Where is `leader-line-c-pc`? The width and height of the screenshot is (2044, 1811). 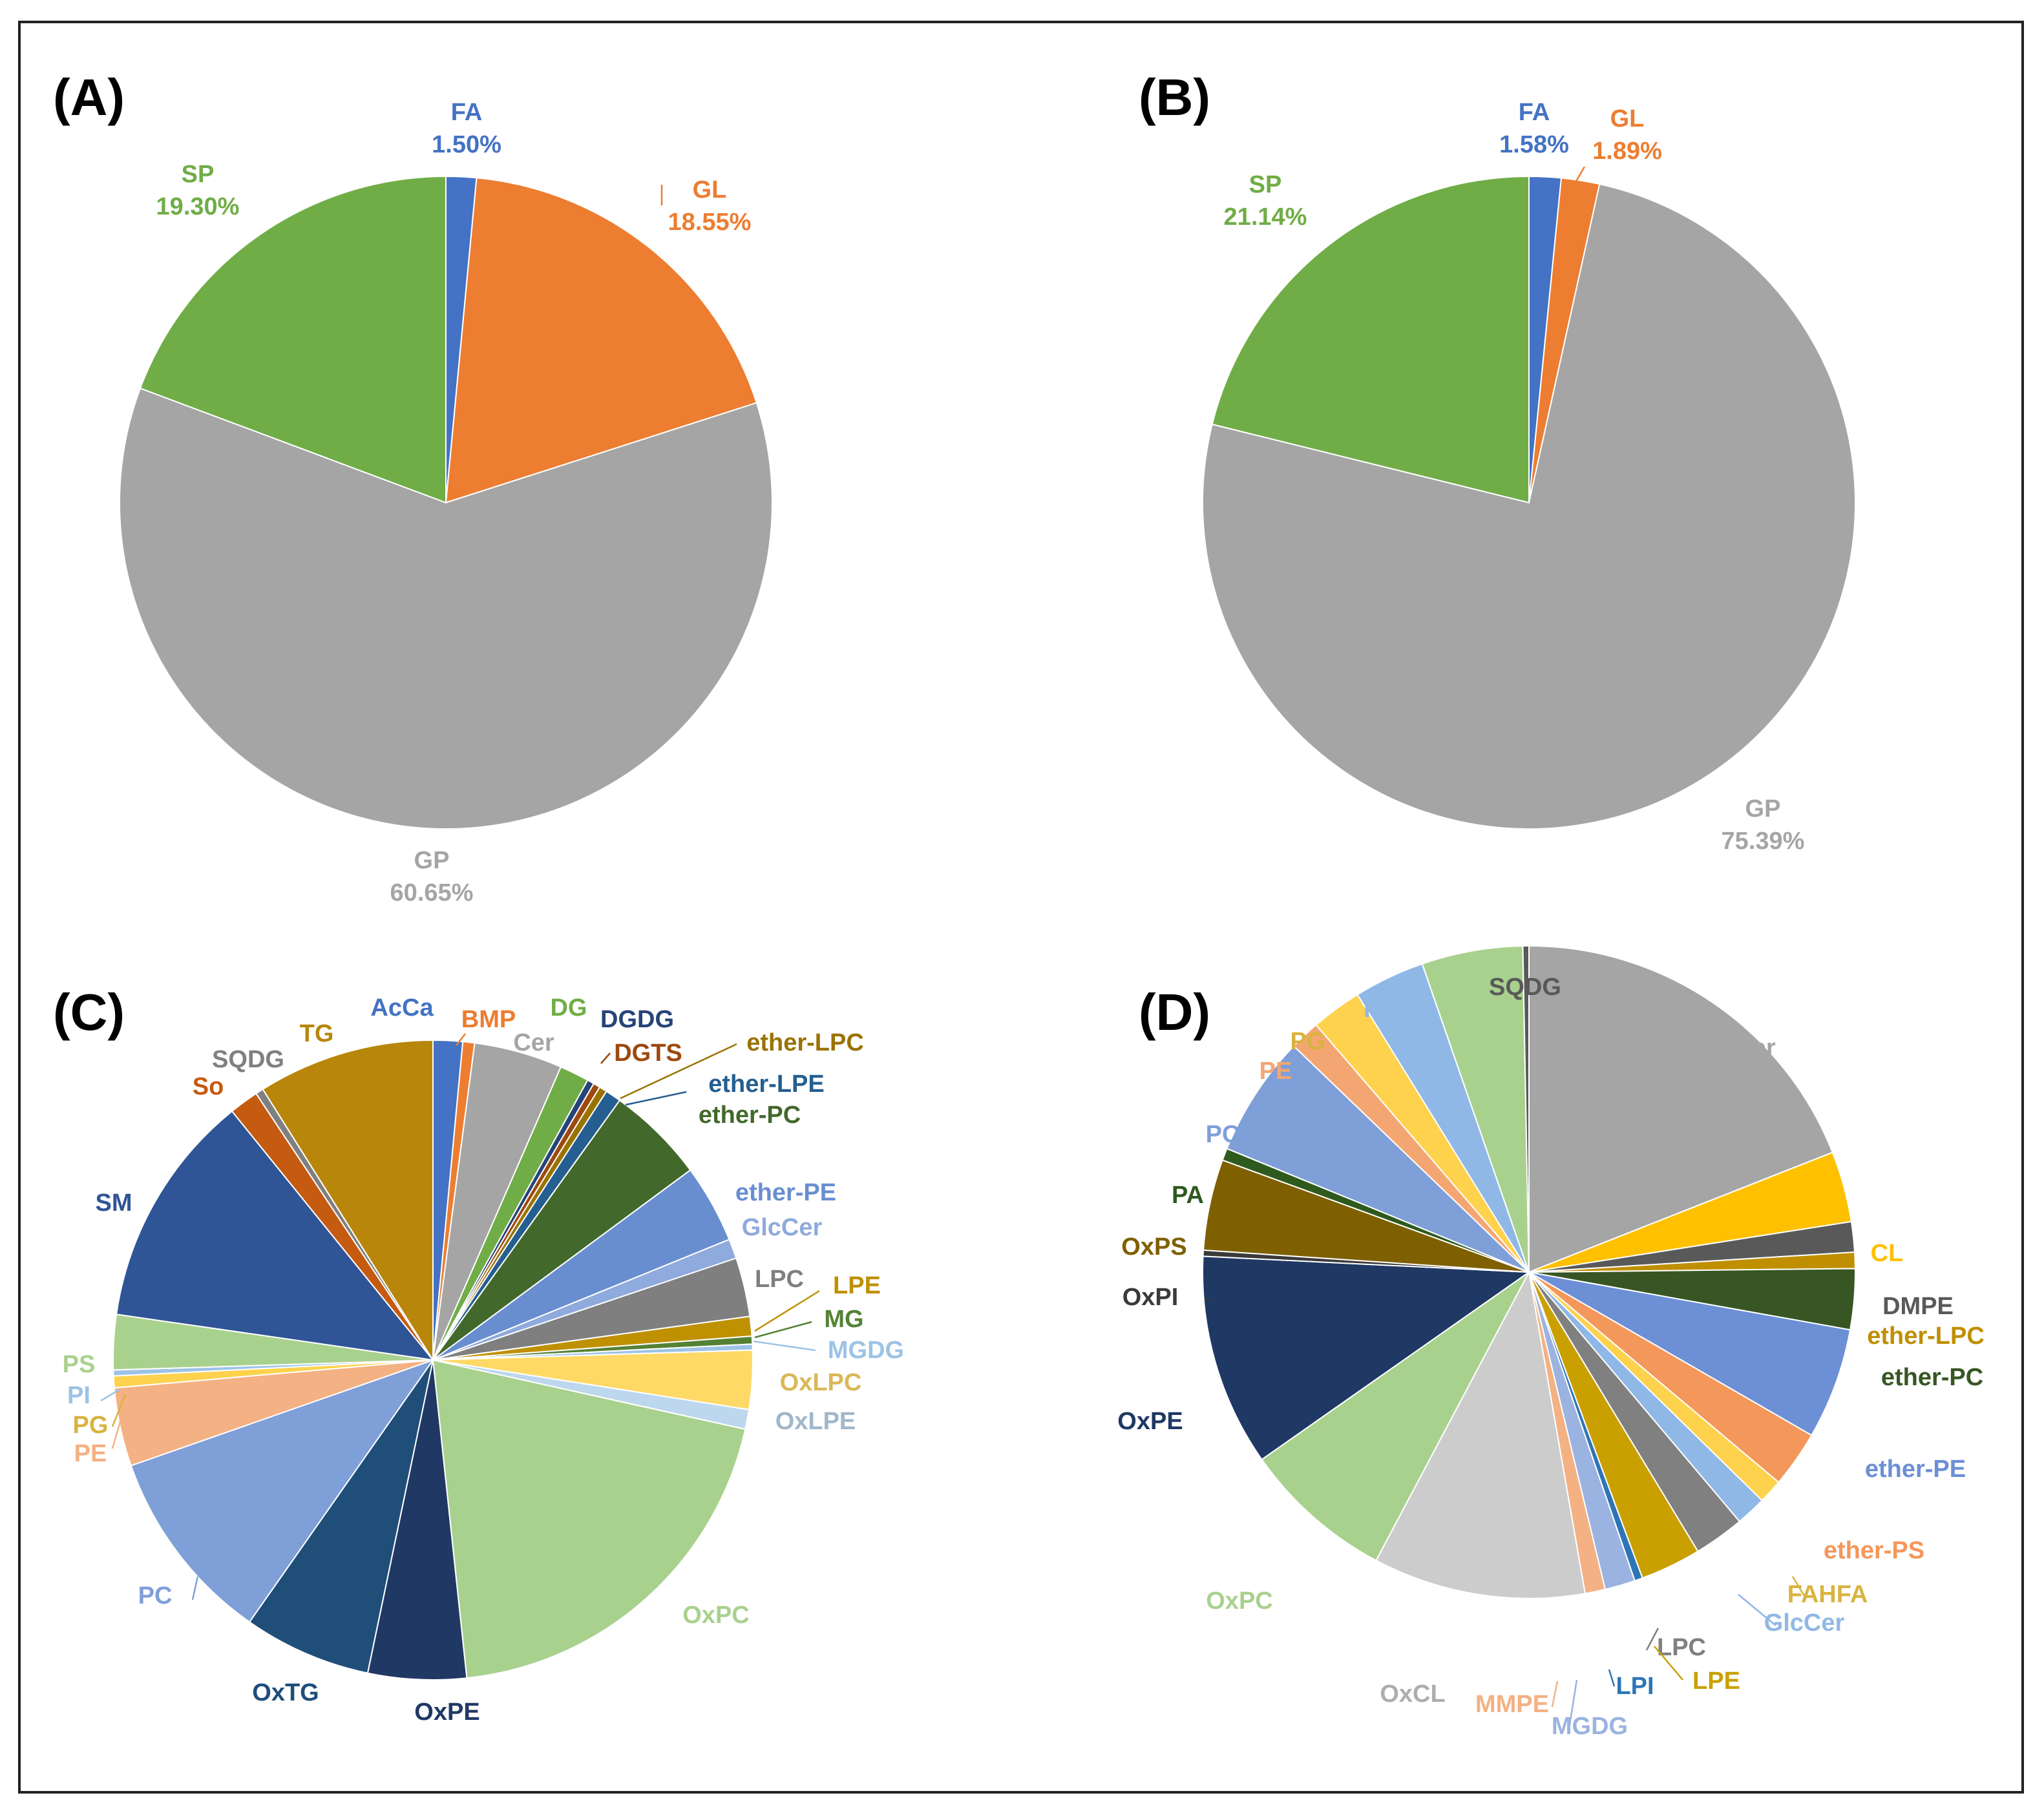
leader-line-c-pc is located at coordinates (195, 1588).